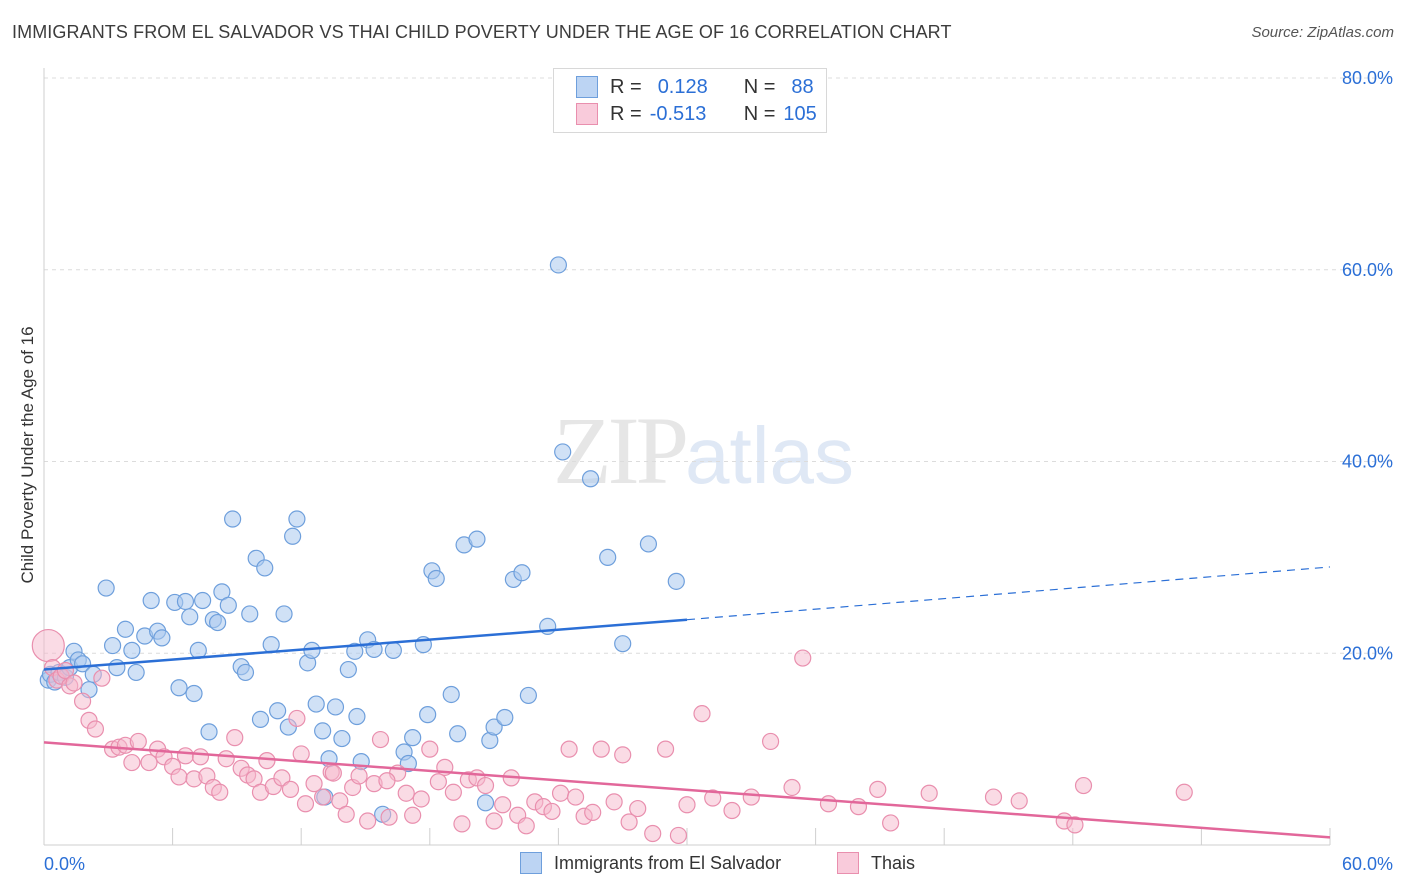 The height and width of the screenshot is (892, 1406). What do you see at coordinates (1367, 462) in the screenshot?
I see `y-tick-label: 40.0%` at bounding box center [1367, 462].